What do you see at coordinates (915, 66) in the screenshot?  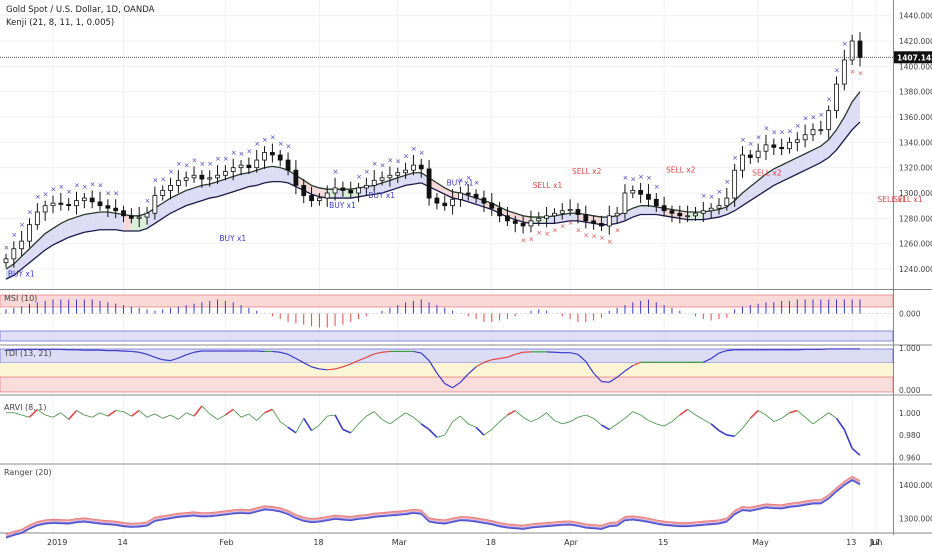 I see `price-tick-label: 1400.000` at bounding box center [915, 66].